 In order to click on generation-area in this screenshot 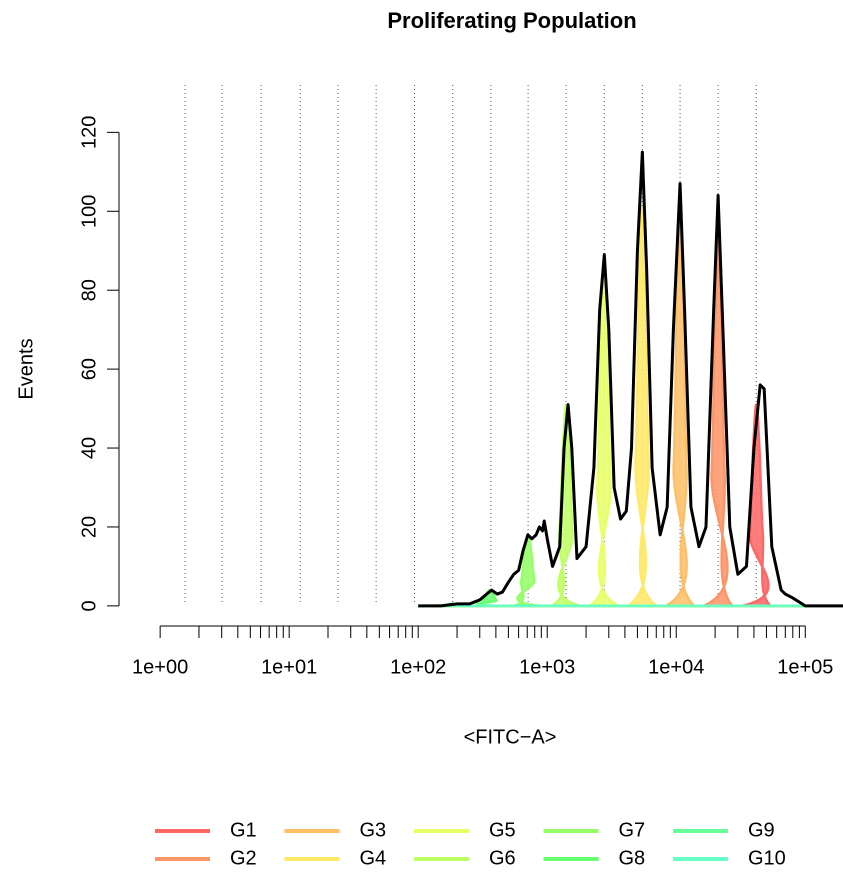, I will do `click(630, 570)`.